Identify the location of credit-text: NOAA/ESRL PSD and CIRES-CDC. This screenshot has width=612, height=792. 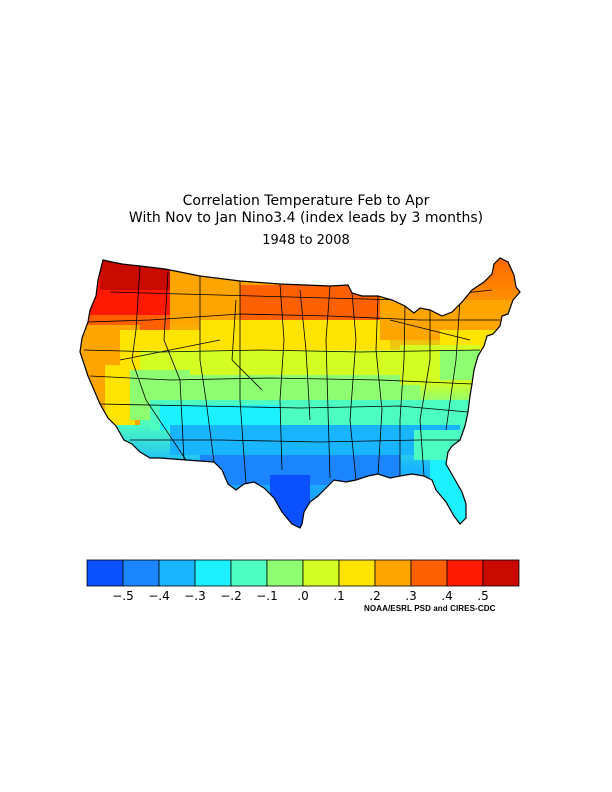
(430, 608).